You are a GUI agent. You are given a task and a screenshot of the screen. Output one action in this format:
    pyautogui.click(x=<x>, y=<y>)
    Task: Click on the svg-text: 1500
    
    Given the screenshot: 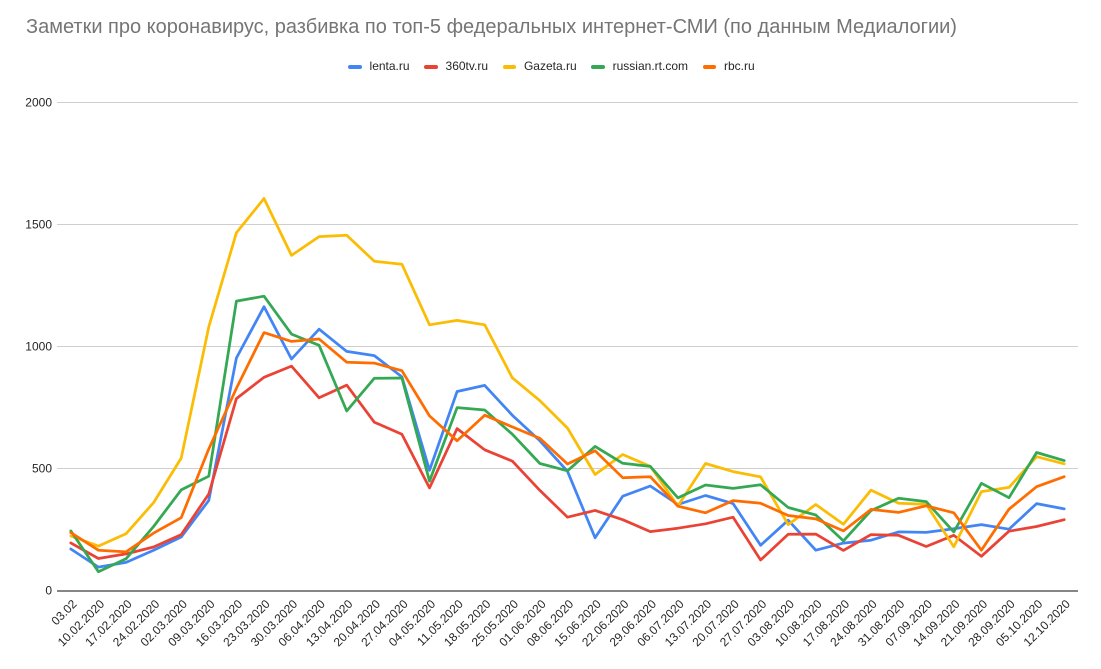 What is the action you would take?
    pyautogui.click(x=38, y=224)
    